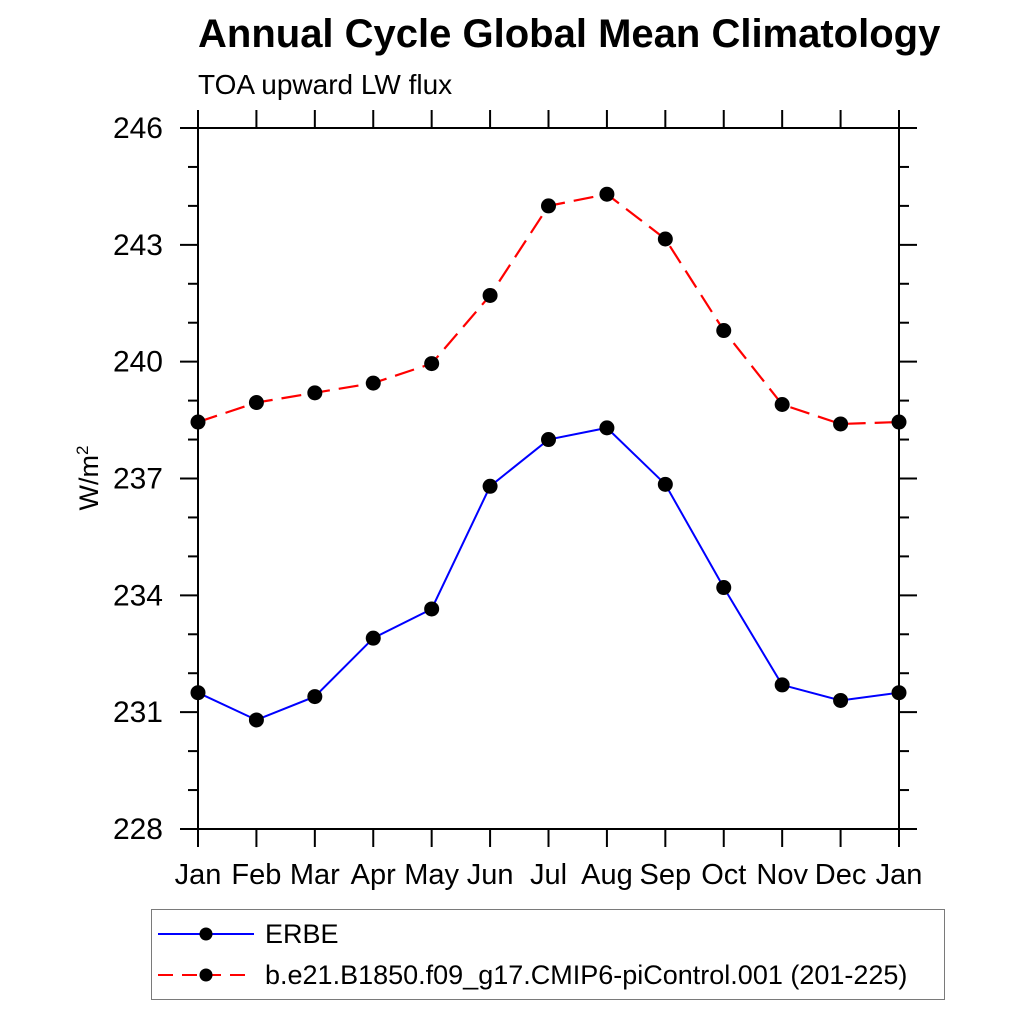  What do you see at coordinates (138, 245) in the screenshot?
I see `y-axis-tick-label: 243` at bounding box center [138, 245].